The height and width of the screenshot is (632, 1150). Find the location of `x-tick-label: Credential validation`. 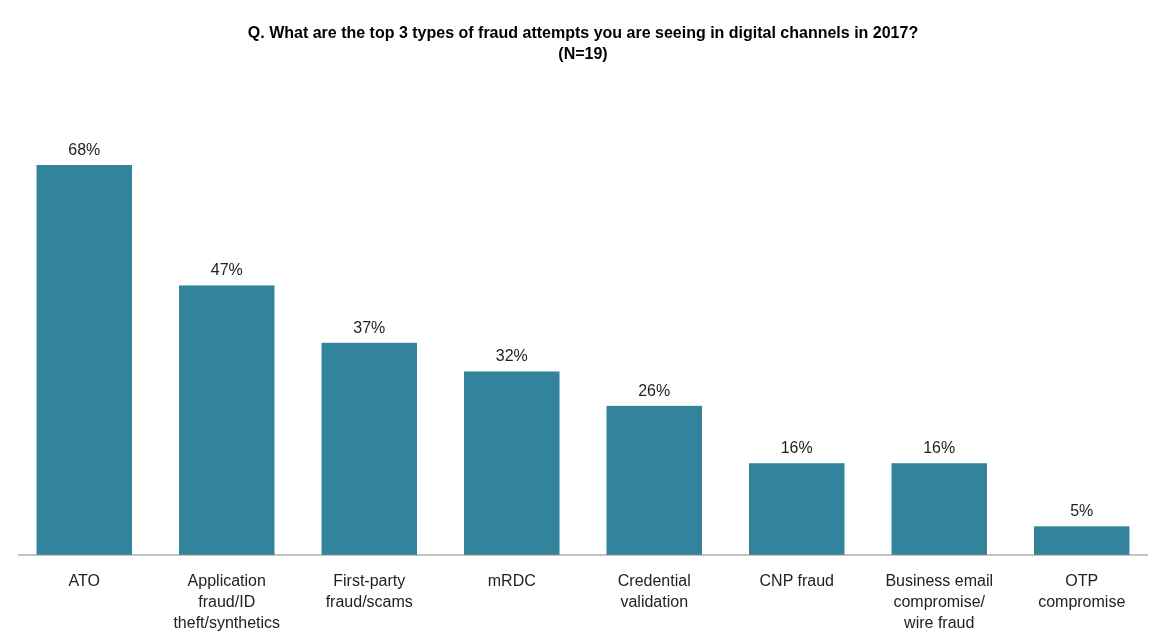

x-tick-label: Credential validation is located at coordinates (654, 591).